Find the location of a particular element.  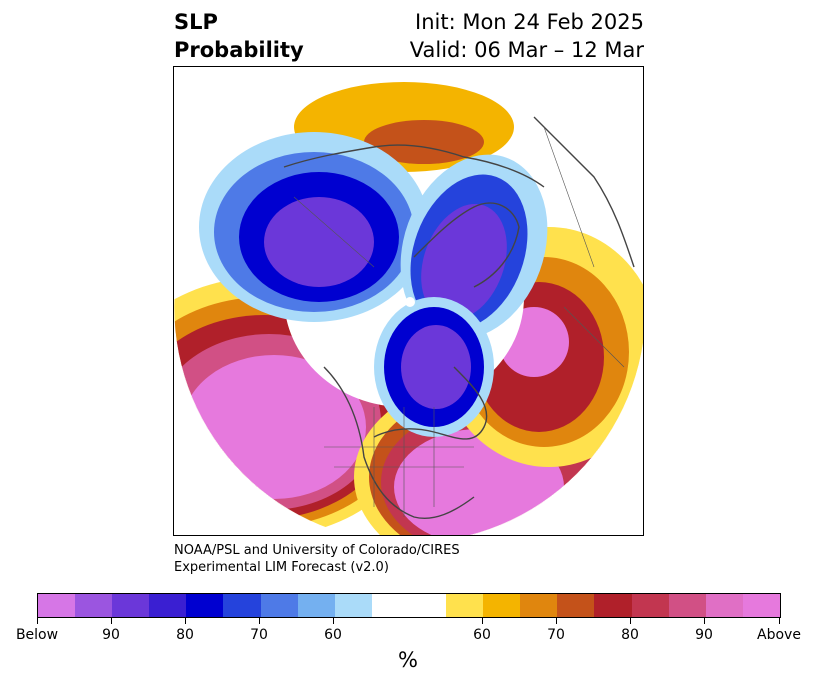

credit-line2: Experimental LIM Forecast (v2.0) is located at coordinates (281, 567).